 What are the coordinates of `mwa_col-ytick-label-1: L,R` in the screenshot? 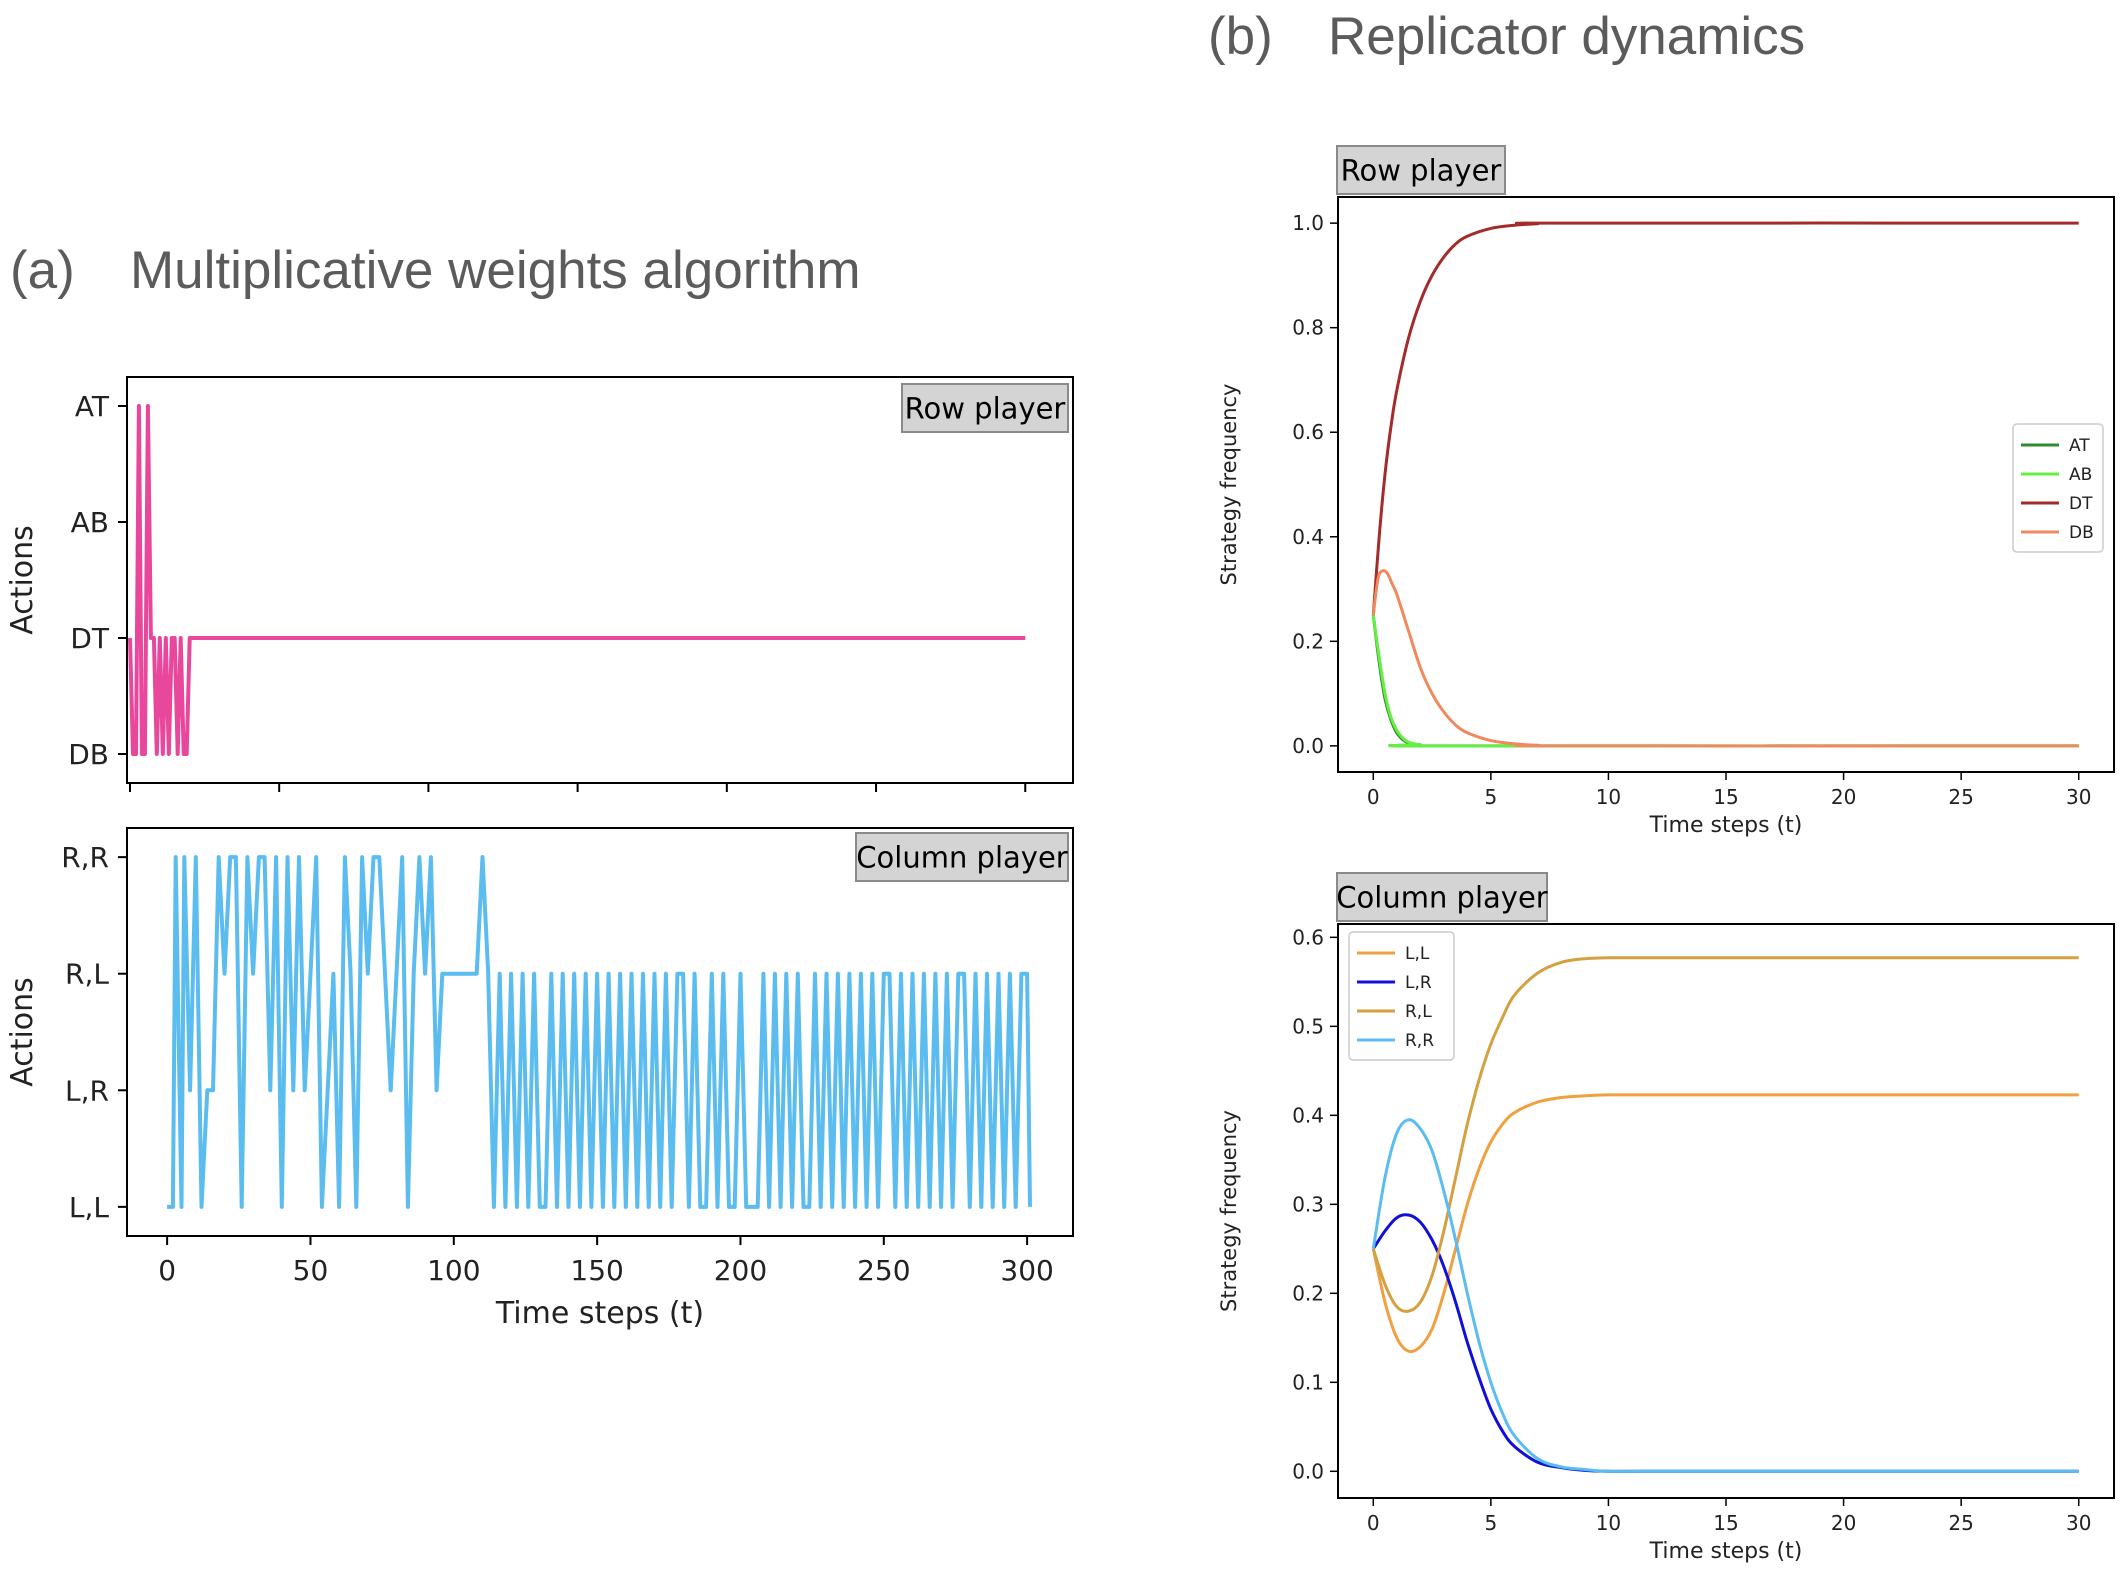 It's located at (87, 1090).